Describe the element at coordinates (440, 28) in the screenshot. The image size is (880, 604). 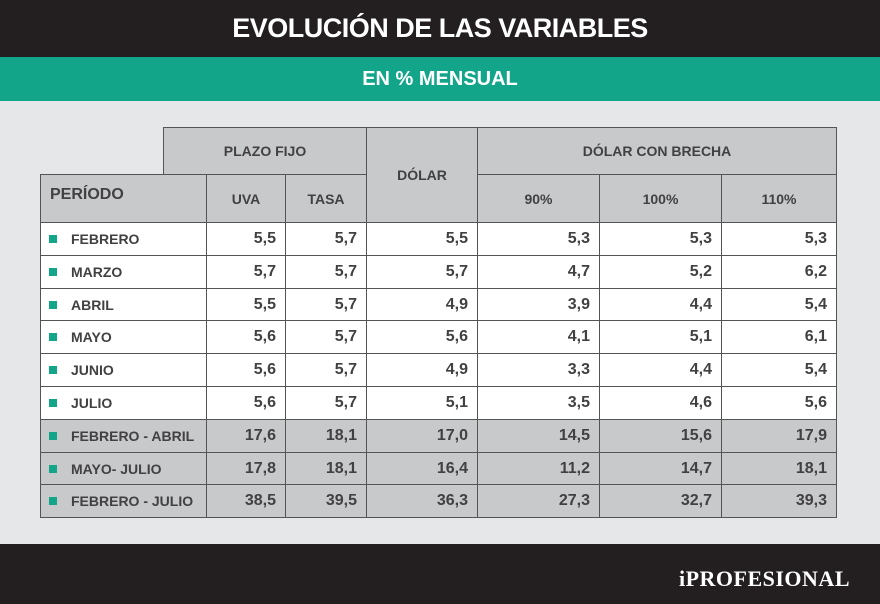
I see `page-title: EVOLUCIÓN DE LAS VARIABLES` at that location.